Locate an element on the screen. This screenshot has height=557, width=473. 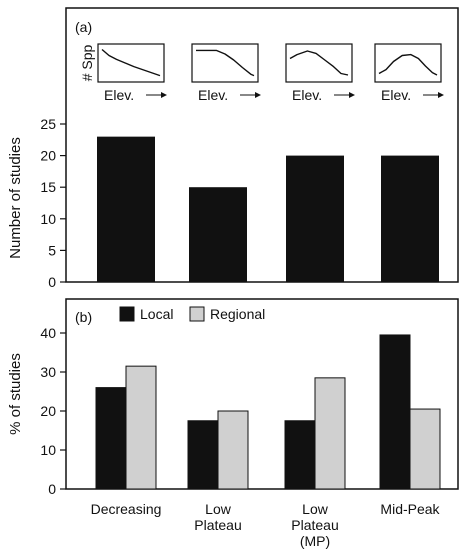
inset-low-plateau: Elev. is located at coordinates (226, 73).